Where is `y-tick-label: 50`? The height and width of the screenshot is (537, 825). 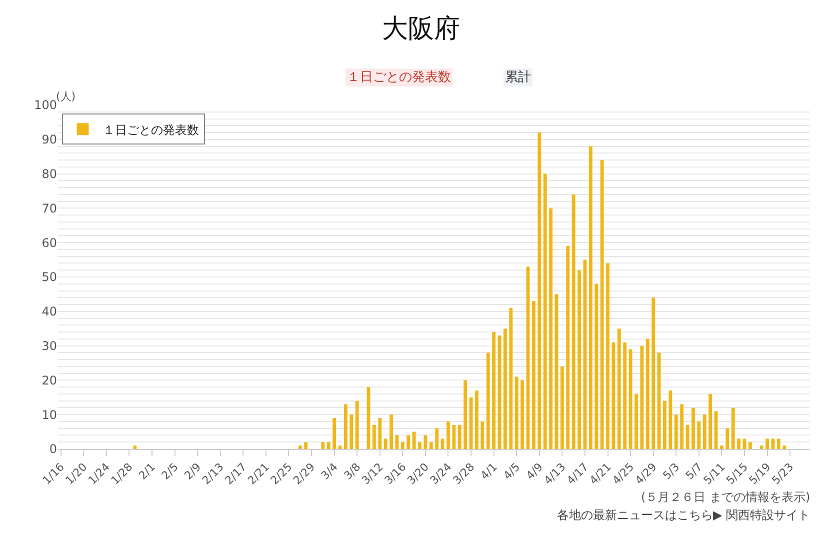
y-tick-label: 50 is located at coordinates (49, 277).